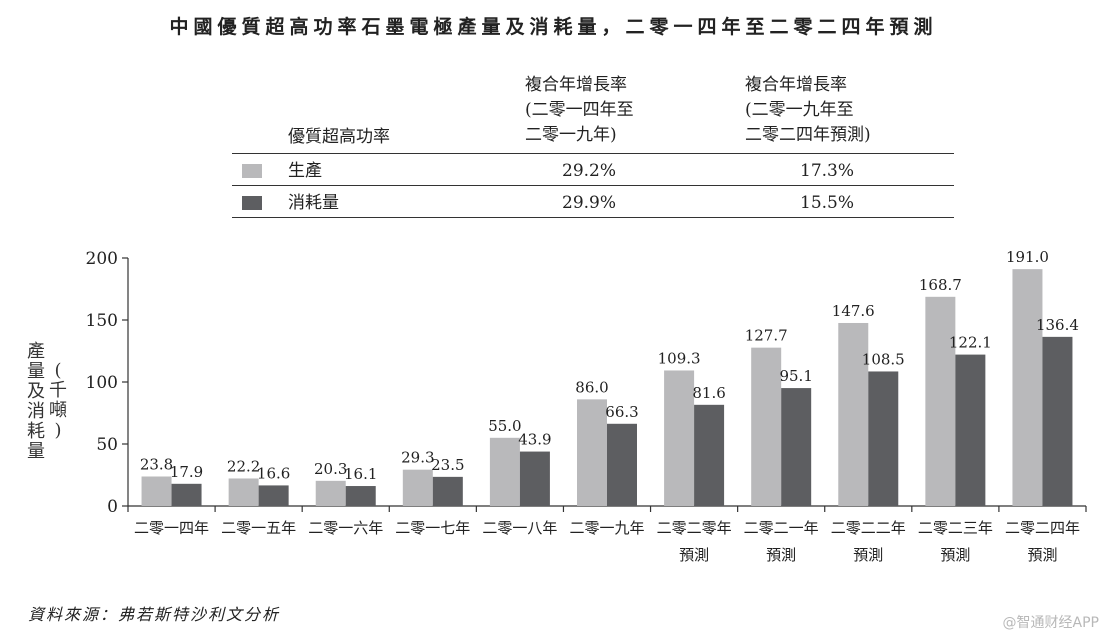 This screenshot has width=1107, height=643. I want to click on data-label-production: 109.3, so click(679, 358).